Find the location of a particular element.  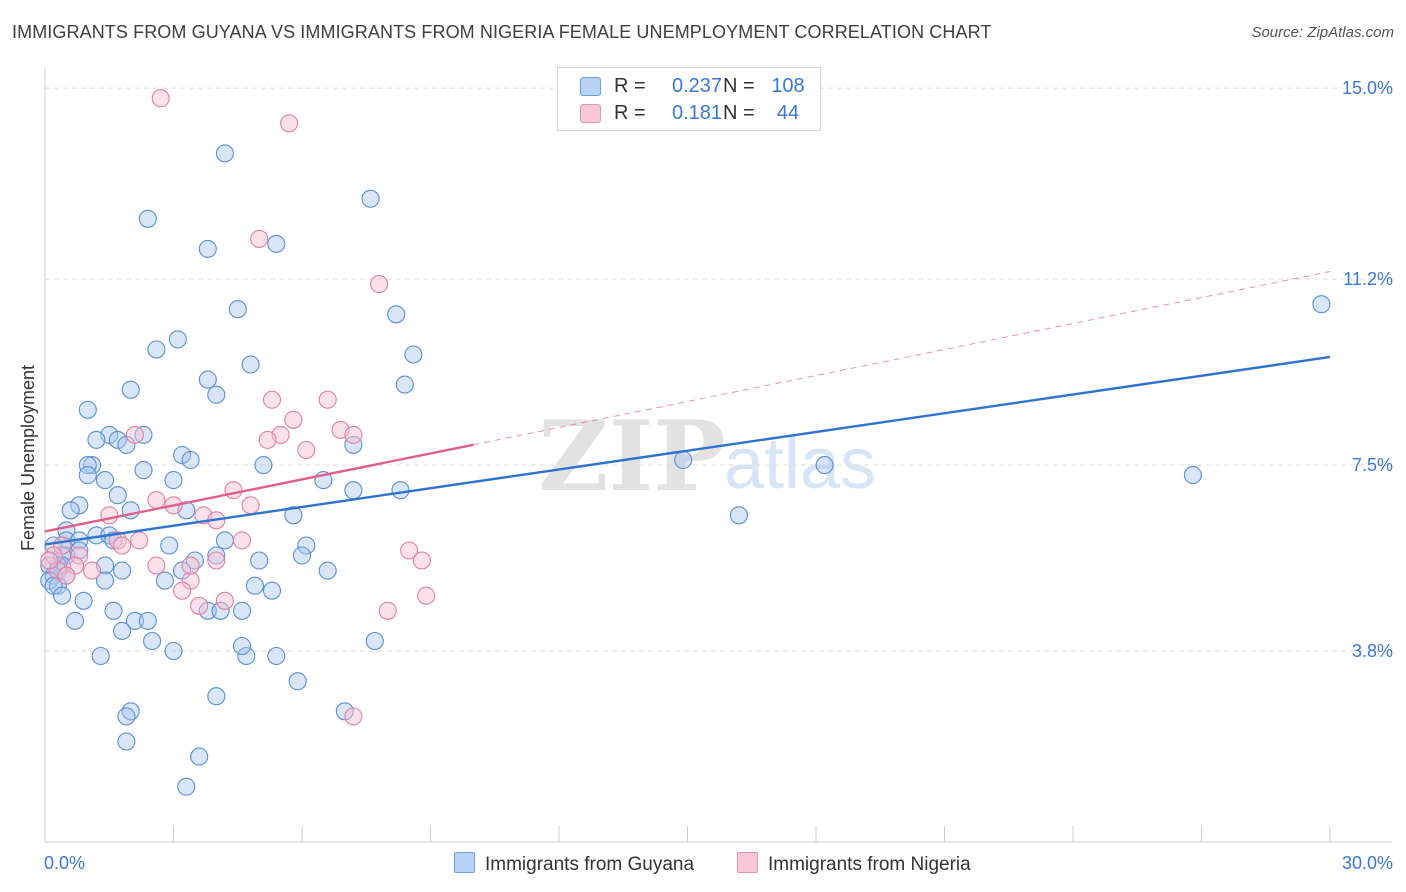

legend-swatch-nigeria is located at coordinates (747, 862).